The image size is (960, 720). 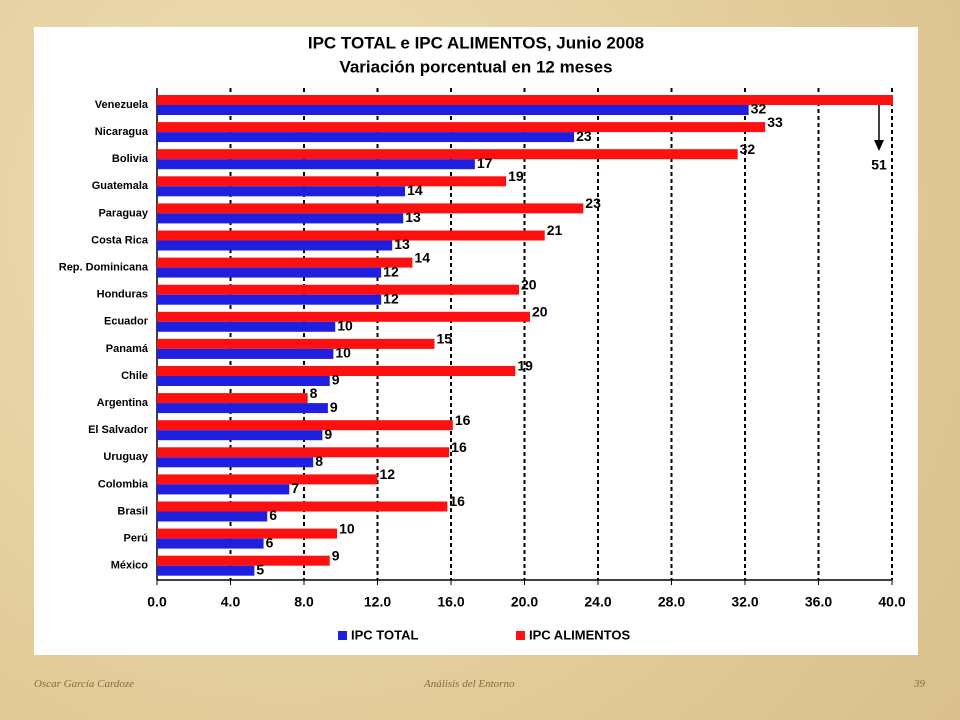 What do you see at coordinates (136, 539) in the screenshot?
I see `y-tick-label: Perú` at bounding box center [136, 539].